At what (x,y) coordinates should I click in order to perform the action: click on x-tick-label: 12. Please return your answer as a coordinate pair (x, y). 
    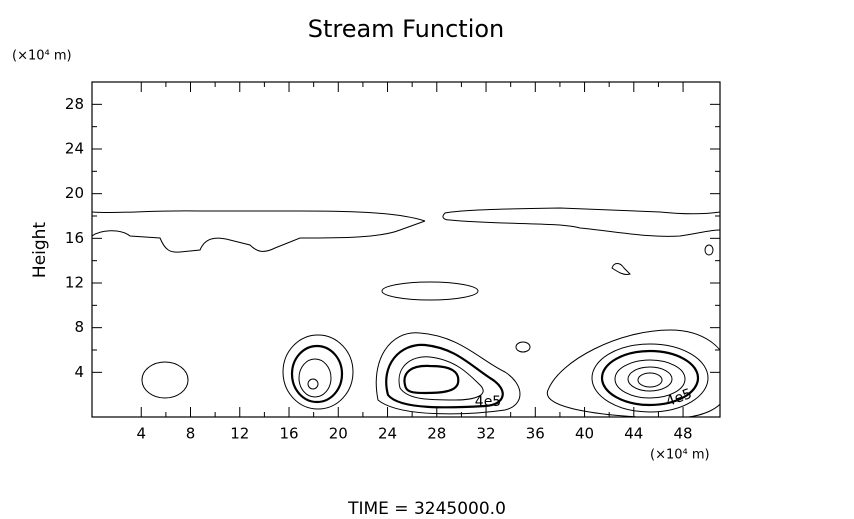
    Looking at the image, I should click on (239, 434).